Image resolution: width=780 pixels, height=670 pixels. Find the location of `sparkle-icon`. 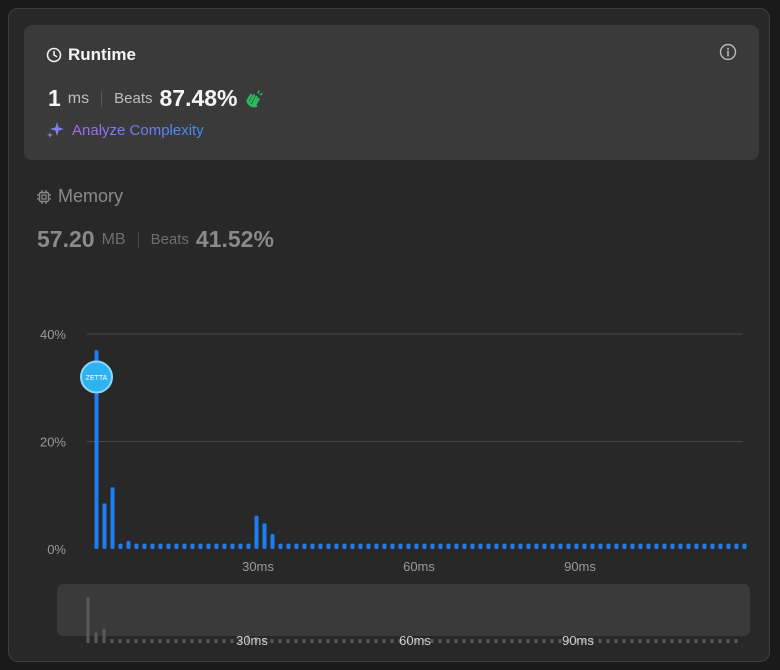

sparkle-icon is located at coordinates (55, 130).